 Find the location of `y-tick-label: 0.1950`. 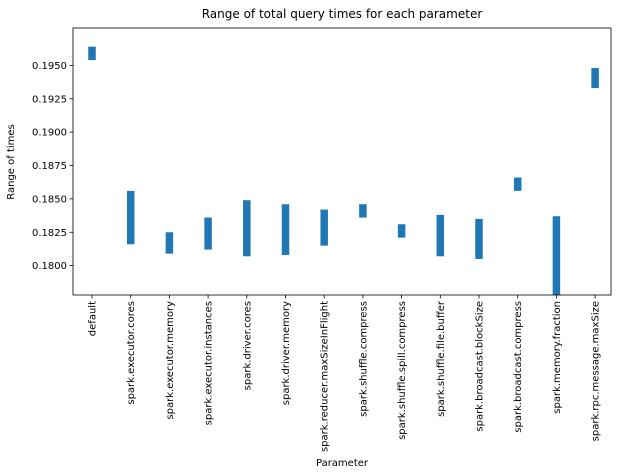

y-tick-label: 0.1950 is located at coordinates (49, 66).